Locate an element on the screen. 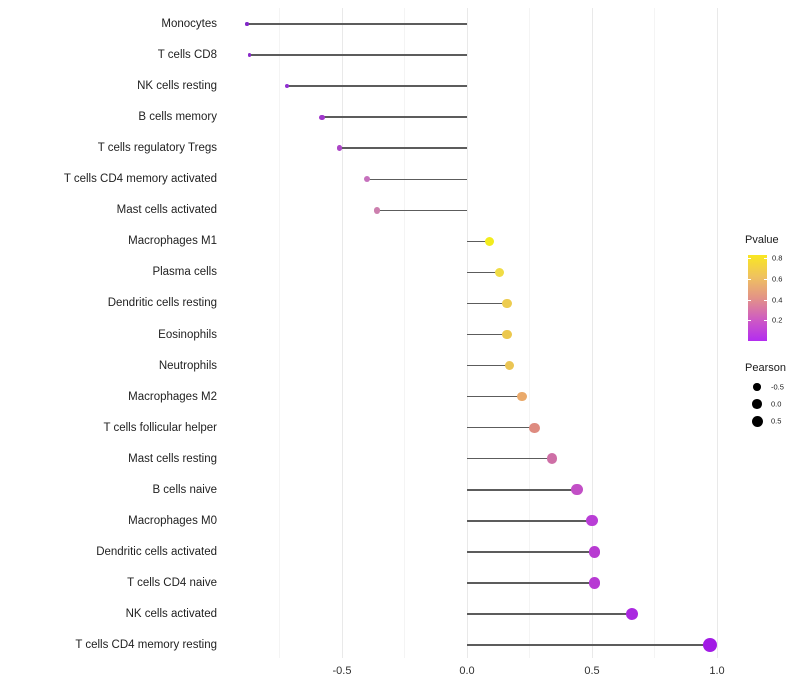 Image resolution: width=800 pixels, height=700 pixels. y-axis-category-label: T cells CD4 naive is located at coordinates (172, 582).